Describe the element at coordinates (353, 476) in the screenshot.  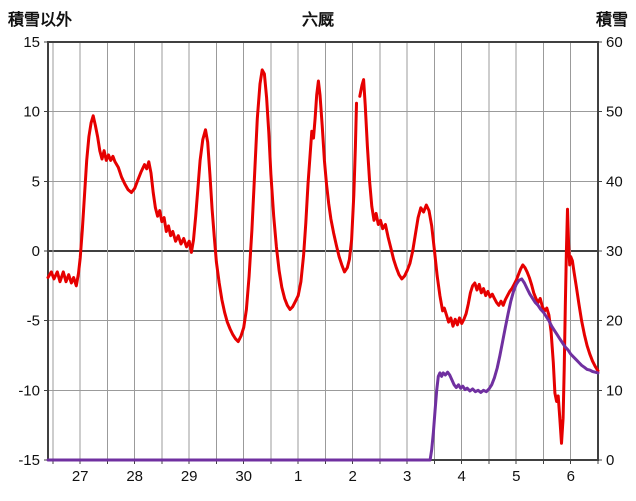
I see `x-axis-tick-label: 2` at that location.